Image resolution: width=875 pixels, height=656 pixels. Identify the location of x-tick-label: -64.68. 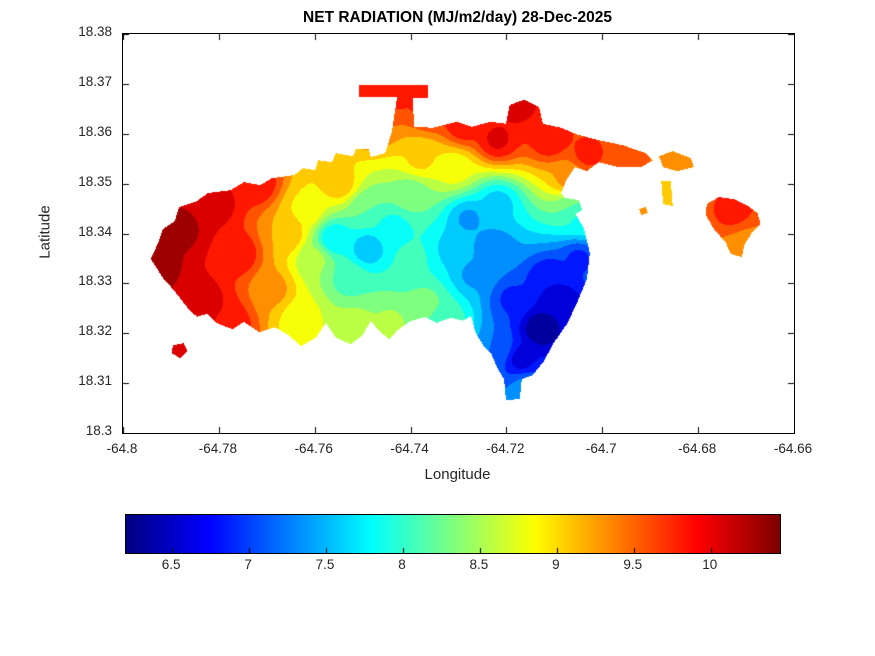
(697, 448).